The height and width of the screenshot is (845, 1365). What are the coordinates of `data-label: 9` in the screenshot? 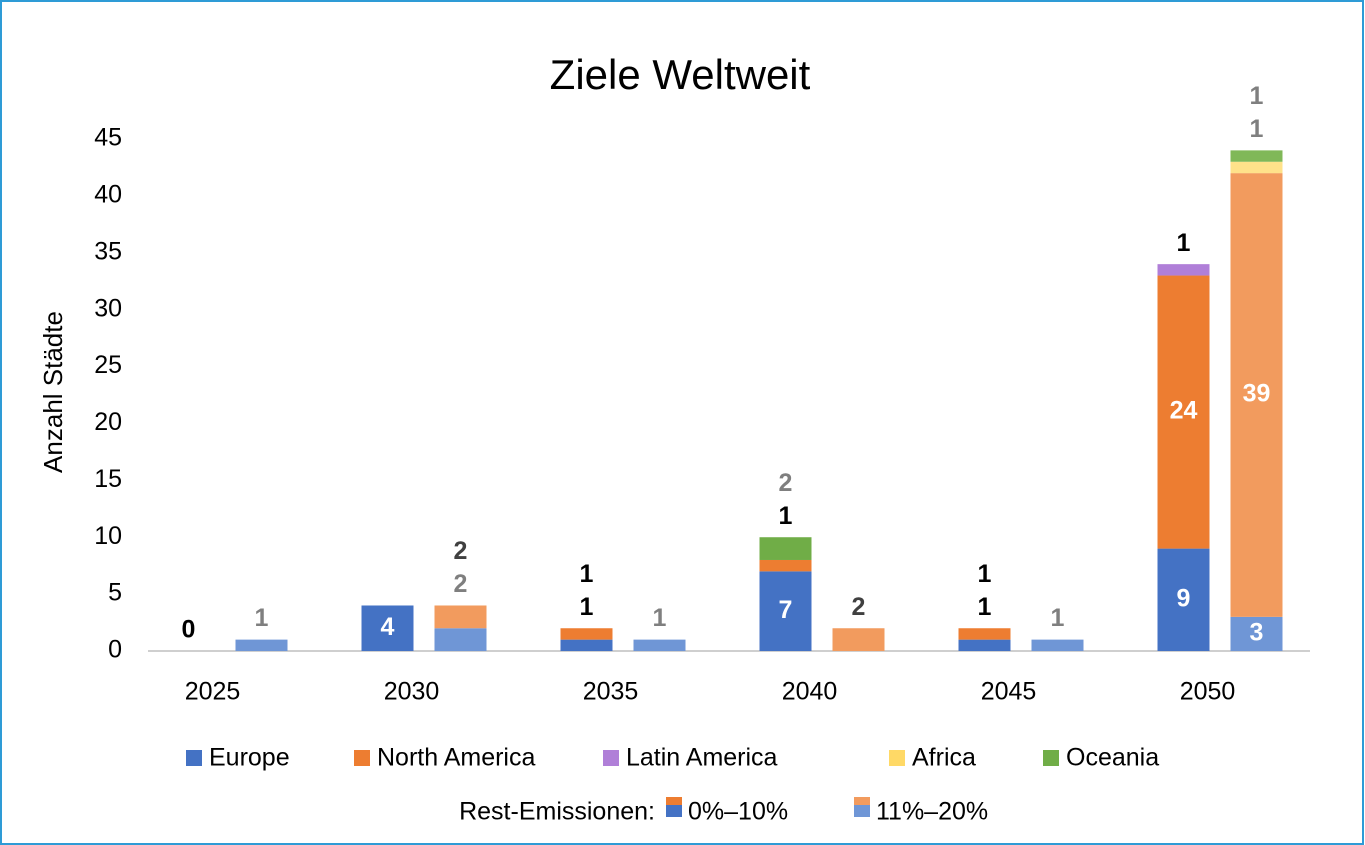 It's located at (1184, 598).